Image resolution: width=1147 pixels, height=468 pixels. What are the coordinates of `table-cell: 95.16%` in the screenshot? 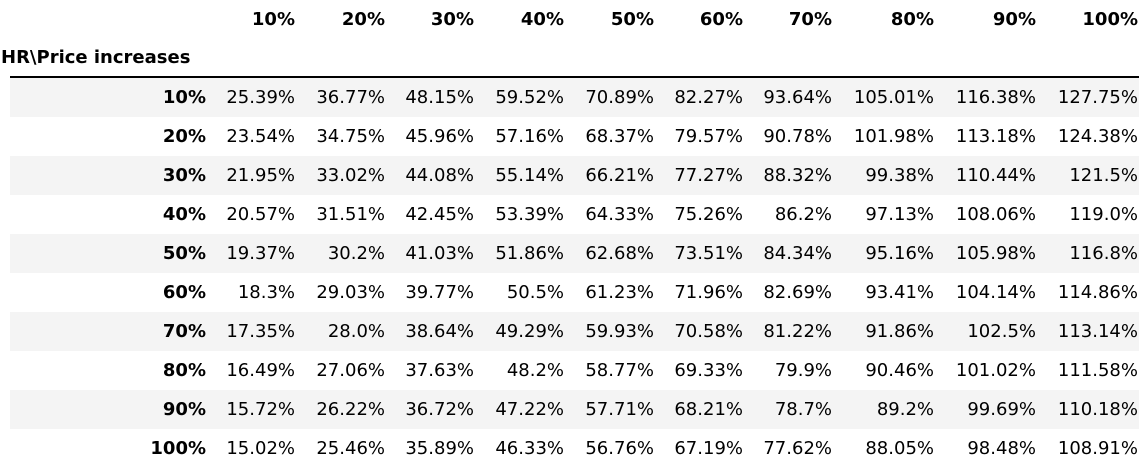 It's located at (899, 253).